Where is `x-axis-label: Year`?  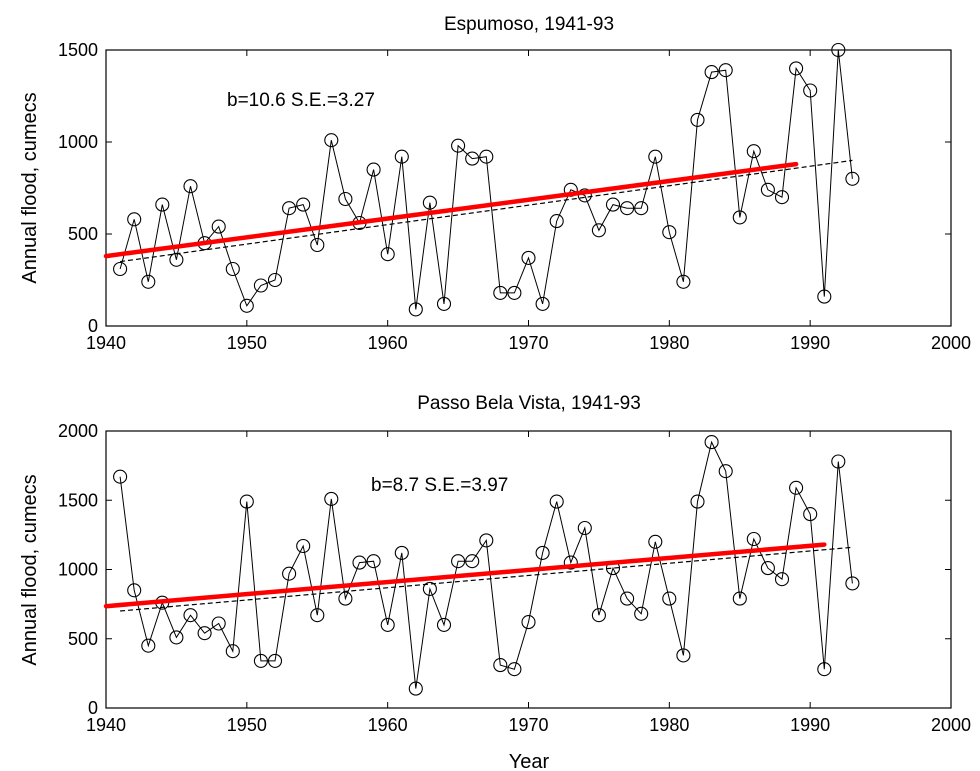
x-axis-label: Year is located at coordinates (529, 761).